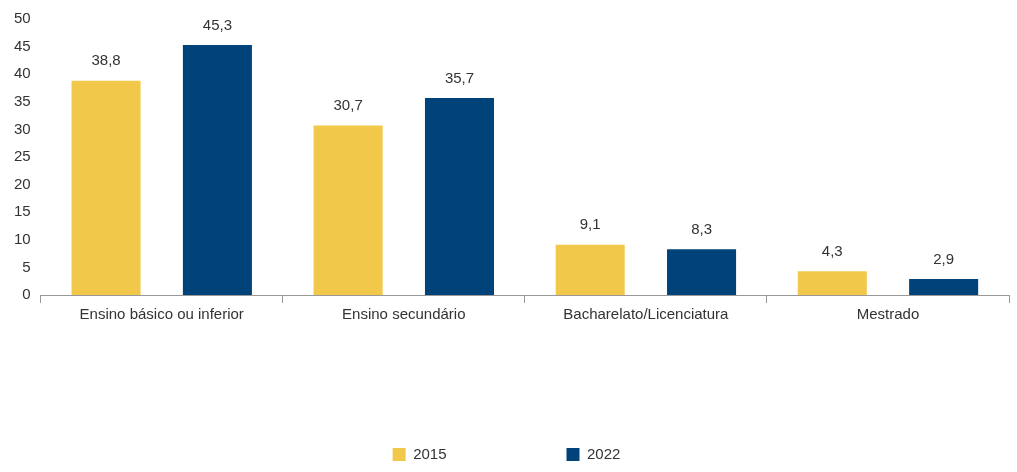  What do you see at coordinates (944, 258) in the screenshot?
I see `data-label: 2,9` at bounding box center [944, 258].